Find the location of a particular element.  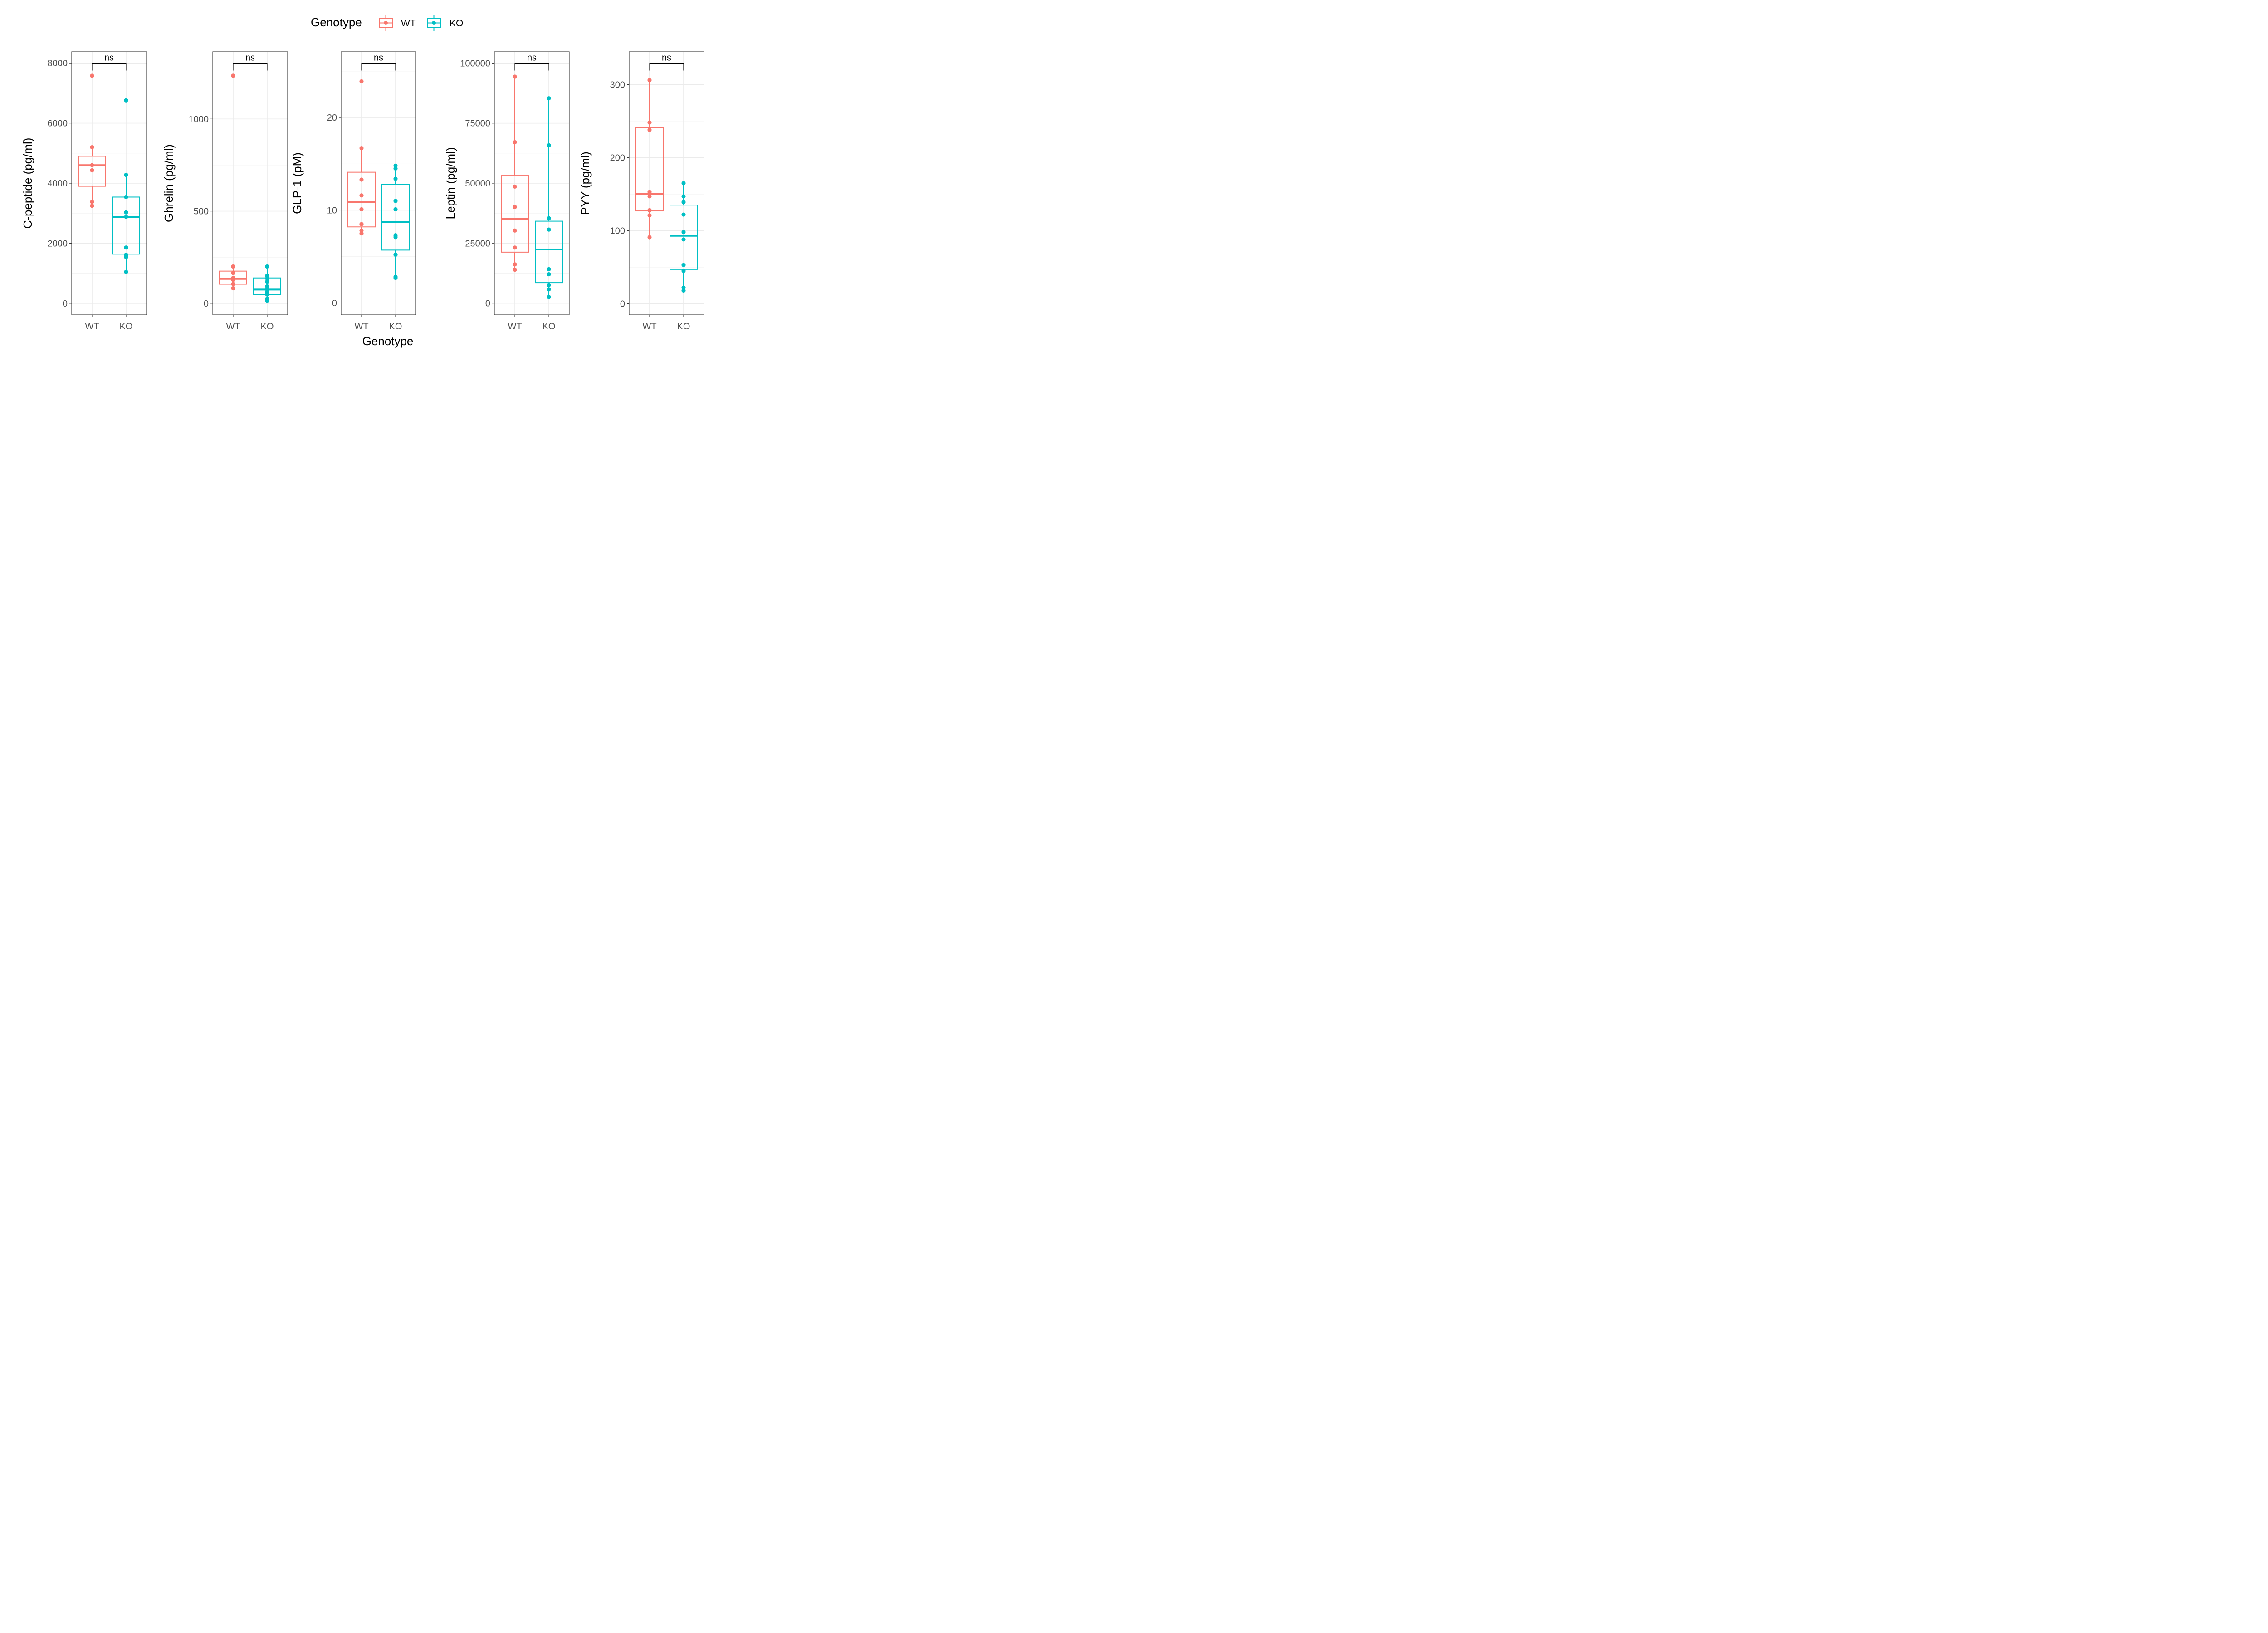

y-tick-label: 100 is located at coordinates (617, 231).